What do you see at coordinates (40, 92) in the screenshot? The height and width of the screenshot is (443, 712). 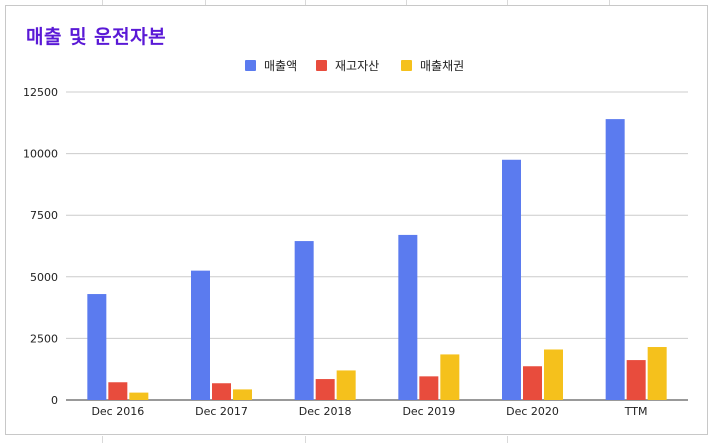 I see `y-tick-label: 12500` at bounding box center [40, 92].